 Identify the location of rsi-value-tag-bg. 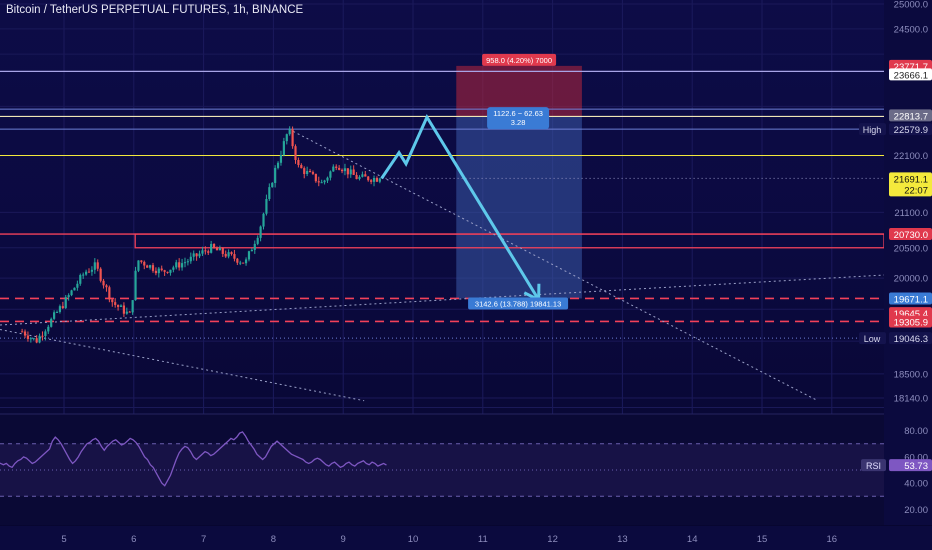
(910, 465).